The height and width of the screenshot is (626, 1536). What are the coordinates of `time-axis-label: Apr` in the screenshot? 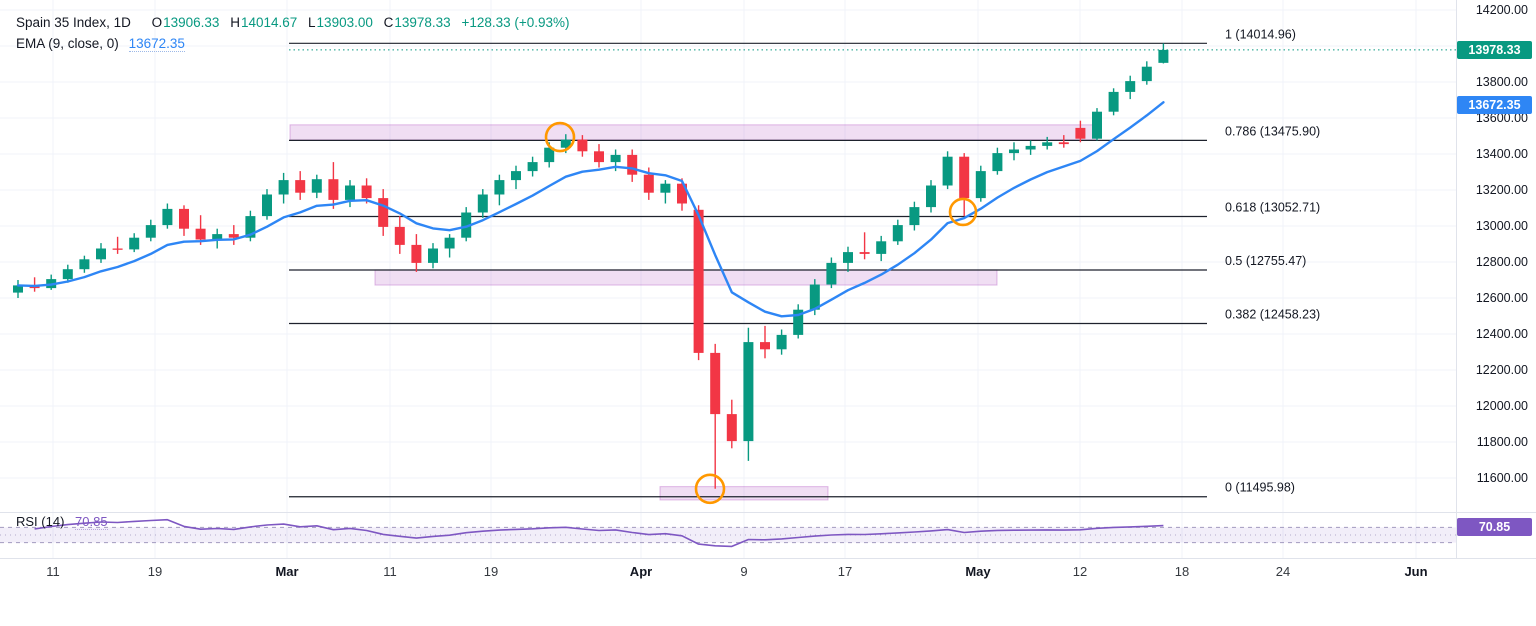 It's located at (641, 571).